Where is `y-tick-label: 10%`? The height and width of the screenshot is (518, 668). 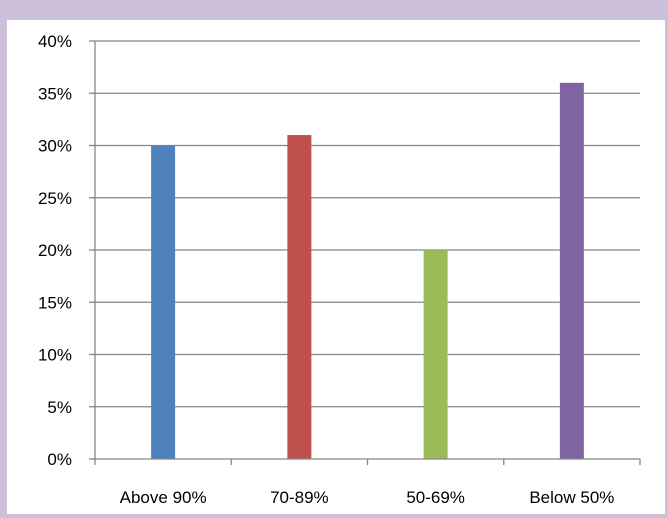 y-tick-label: 10% is located at coordinates (55, 355).